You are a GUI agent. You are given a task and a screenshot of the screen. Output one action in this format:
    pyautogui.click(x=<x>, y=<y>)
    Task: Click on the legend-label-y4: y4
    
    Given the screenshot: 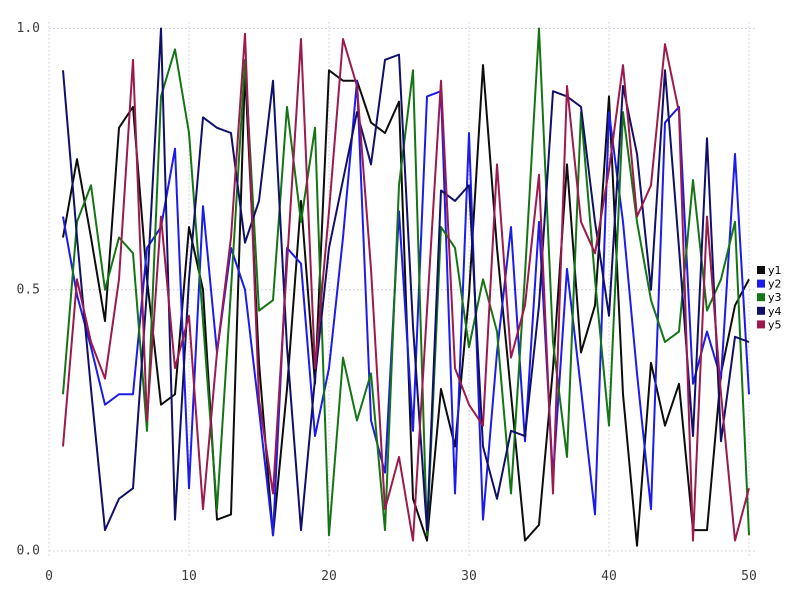 What is the action you would take?
    pyautogui.click(x=775, y=311)
    